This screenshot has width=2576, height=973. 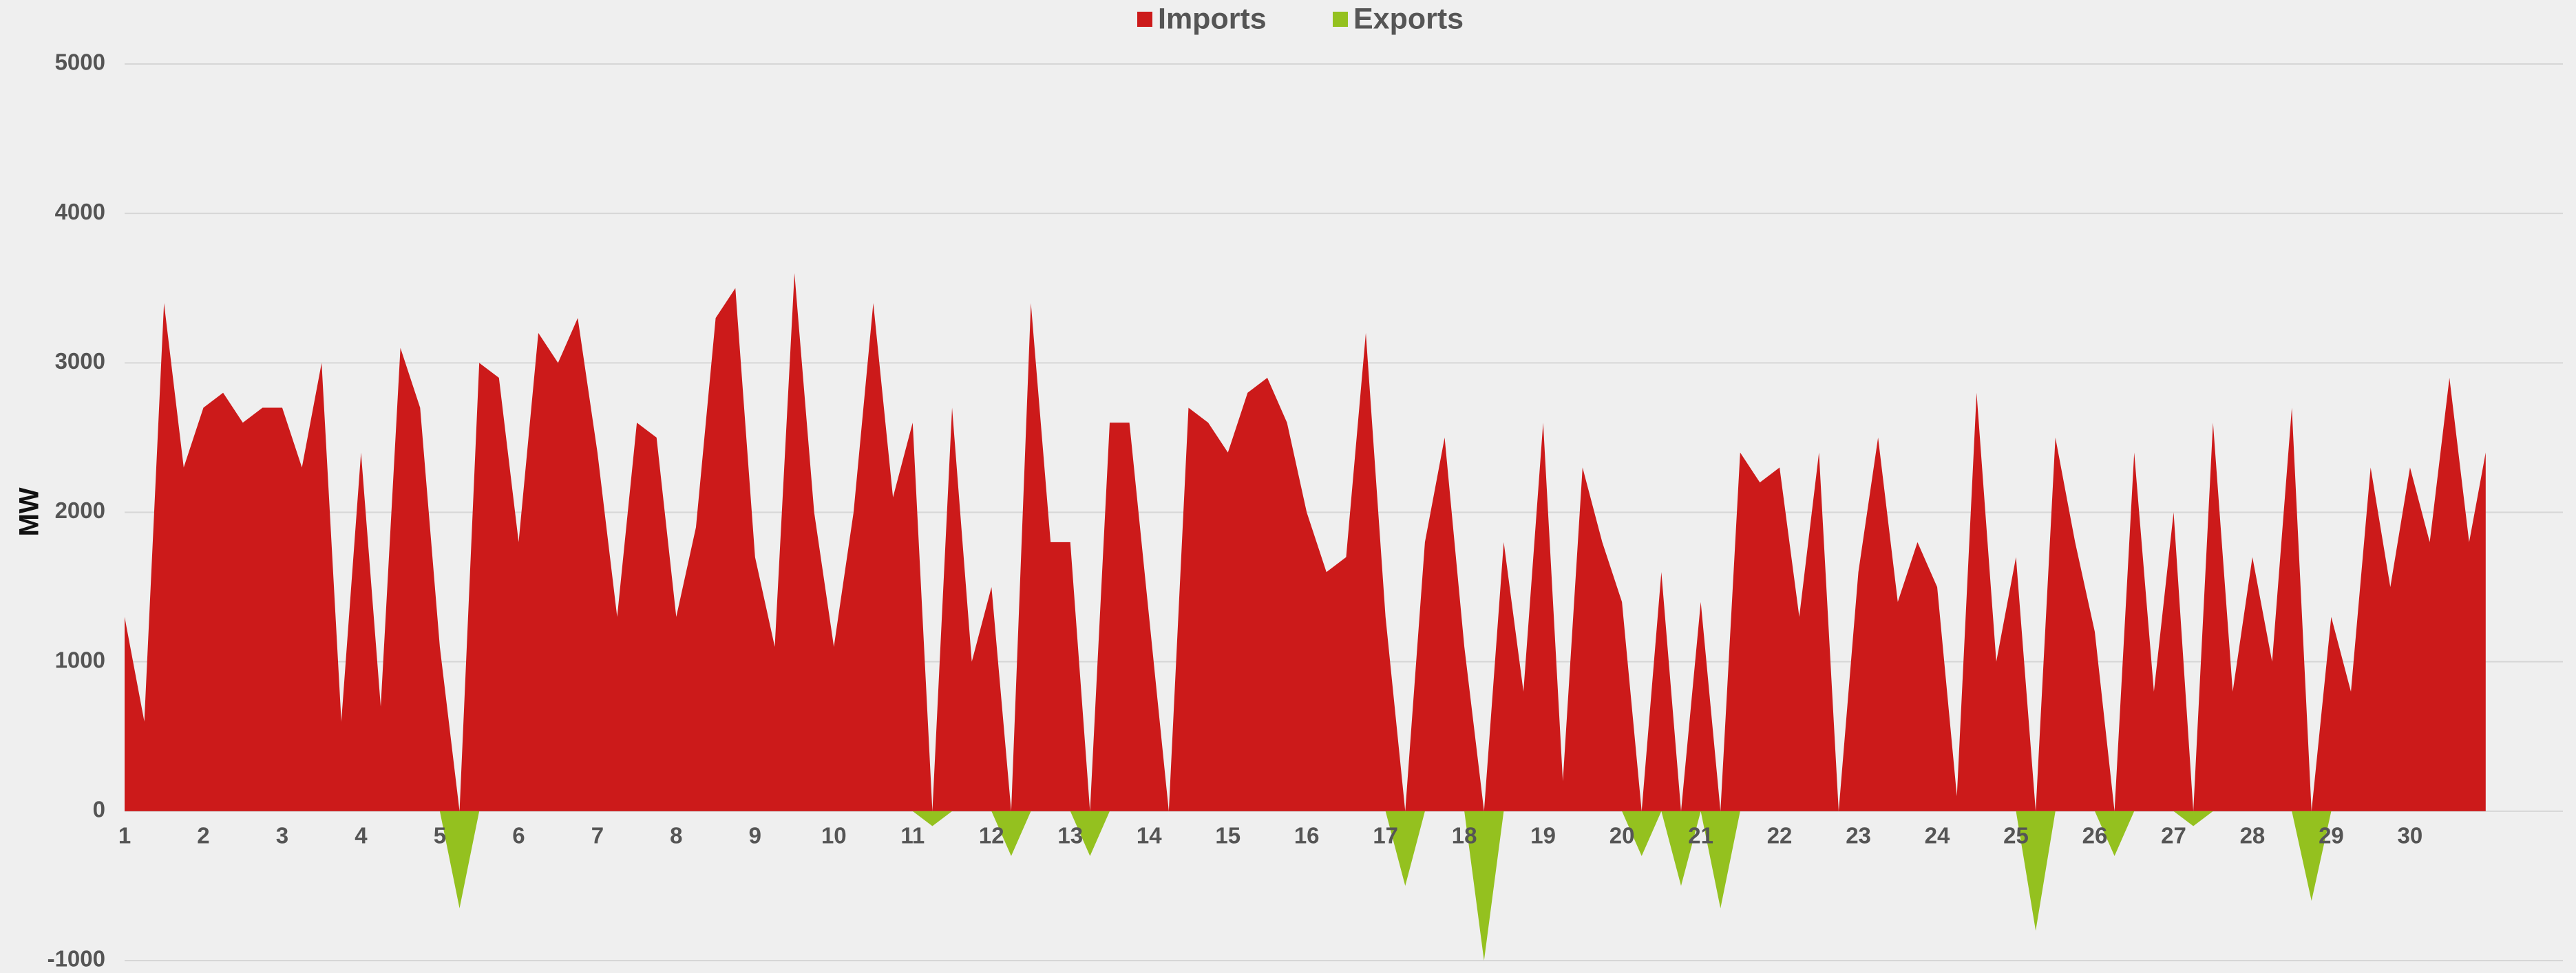 I want to click on y-tick-label: 2000, so click(x=80, y=510).